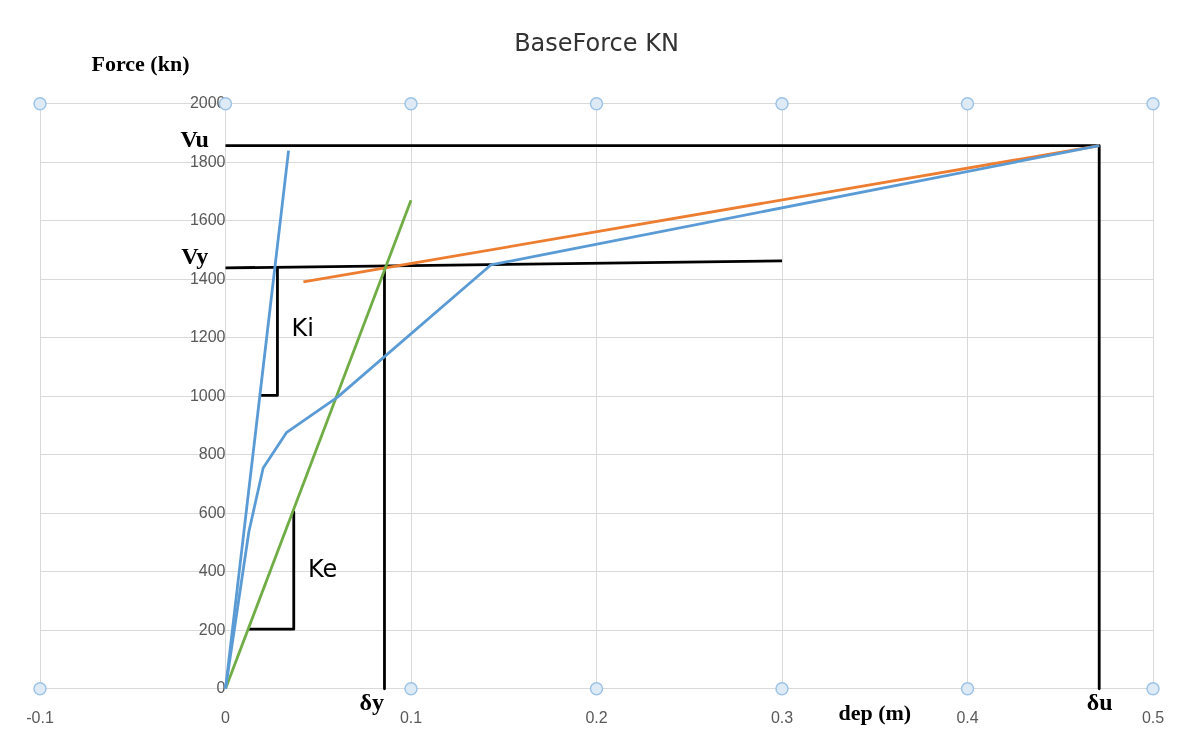 The width and height of the screenshot is (1198, 753). Describe the element at coordinates (40, 717) in the screenshot. I see `x-tick-label: -0.1` at that location.